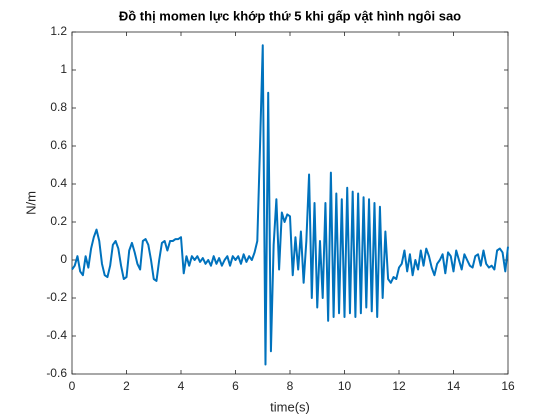 The width and height of the screenshot is (560, 420). What do you see at coordinates (58, 31) in the screenshot?
I see `y-tick-label: 1.2` at bounding box center [58, 31].